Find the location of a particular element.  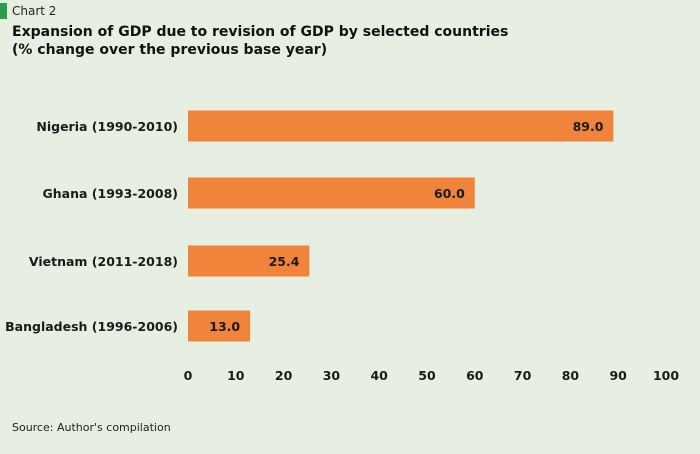

x-tick-label: 30 is located at coordinates (332, 375).